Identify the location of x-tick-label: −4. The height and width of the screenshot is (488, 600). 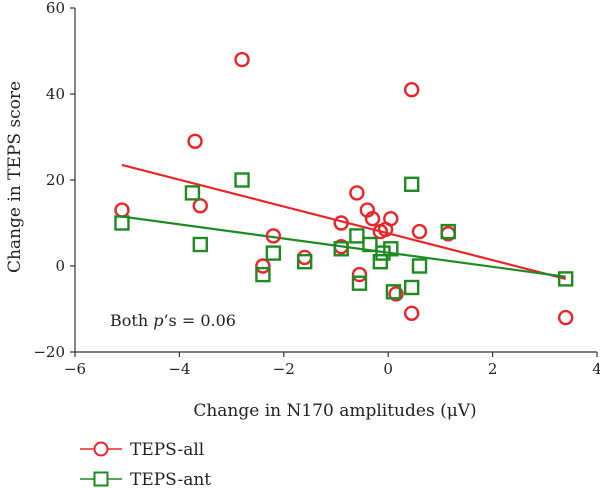
(179, 369).